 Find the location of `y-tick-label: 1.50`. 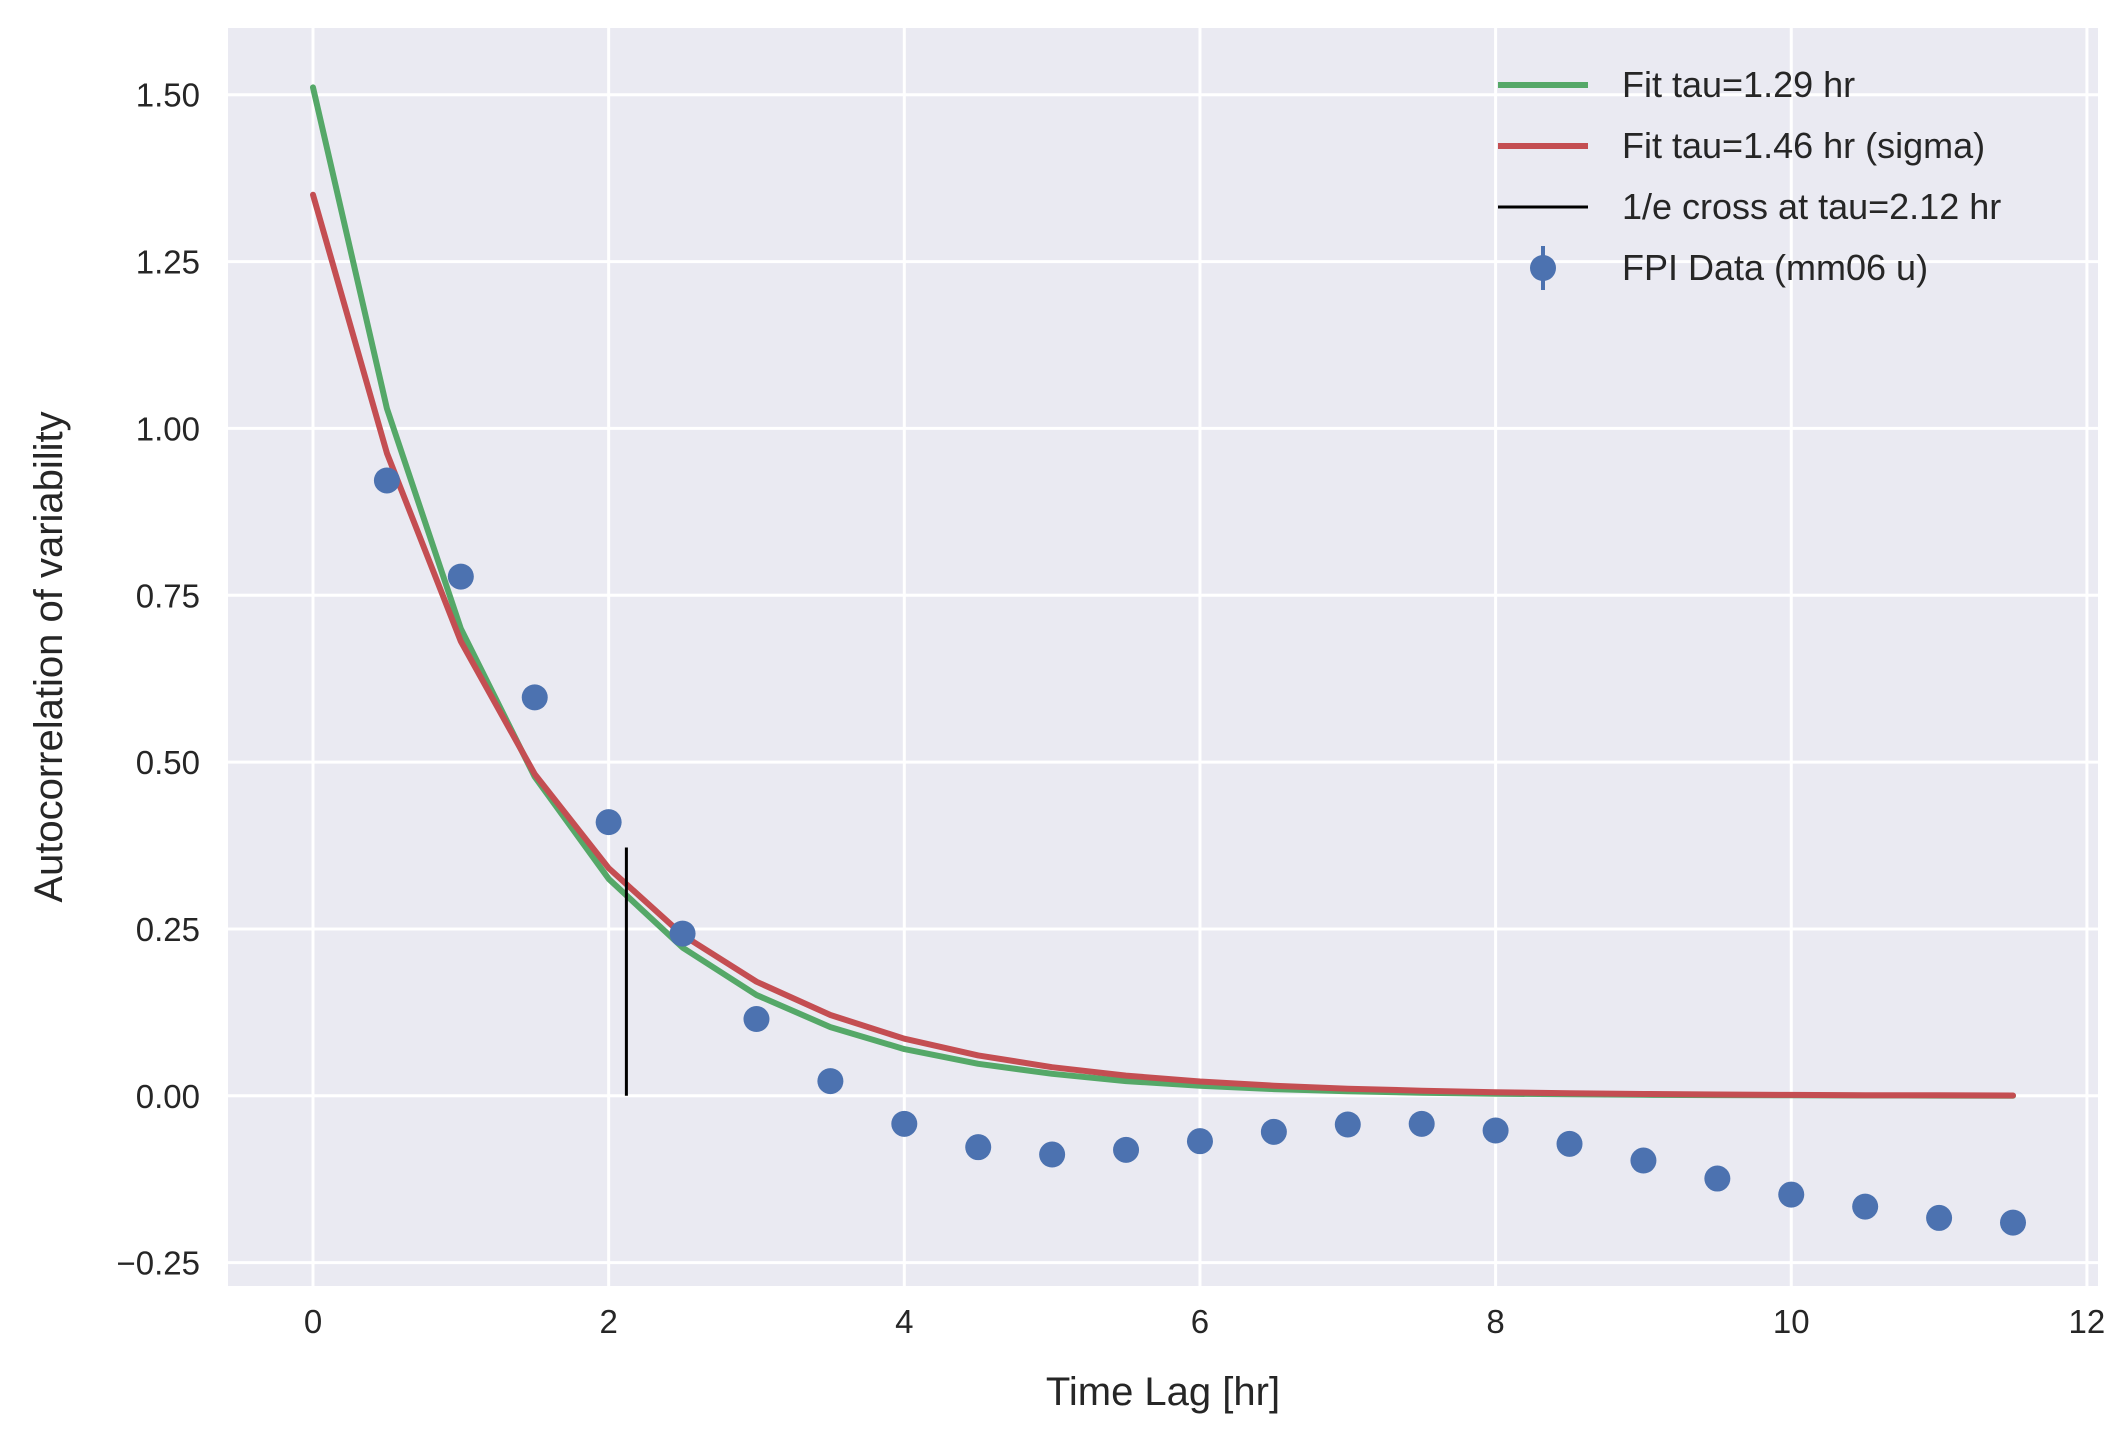

y-tick-label: 1.50 is located at coordinates (168, 95).